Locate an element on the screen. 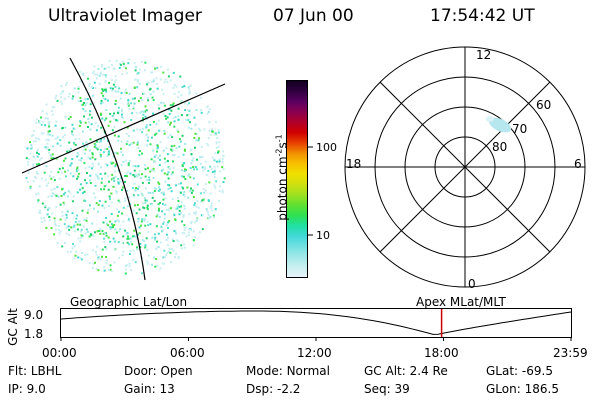  gain-field: Gain: 13 is located at coordinates (149, 389).